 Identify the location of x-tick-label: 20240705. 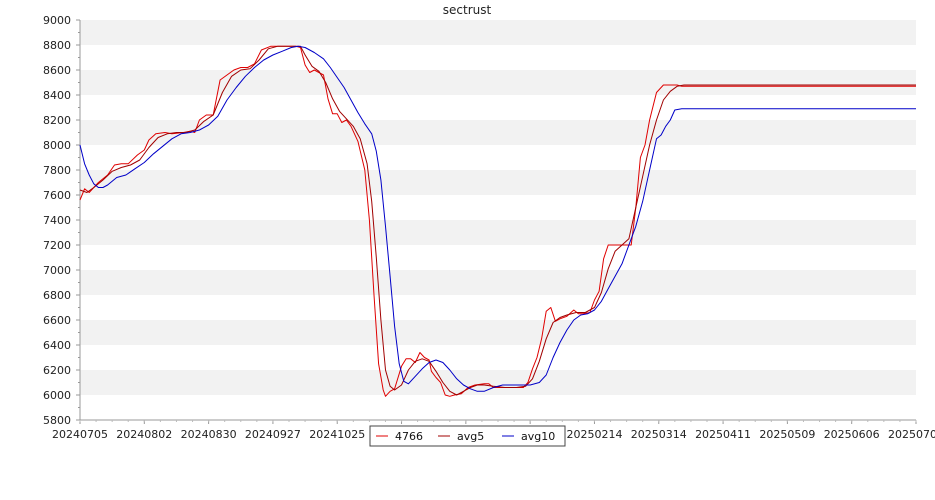
(80, 434).